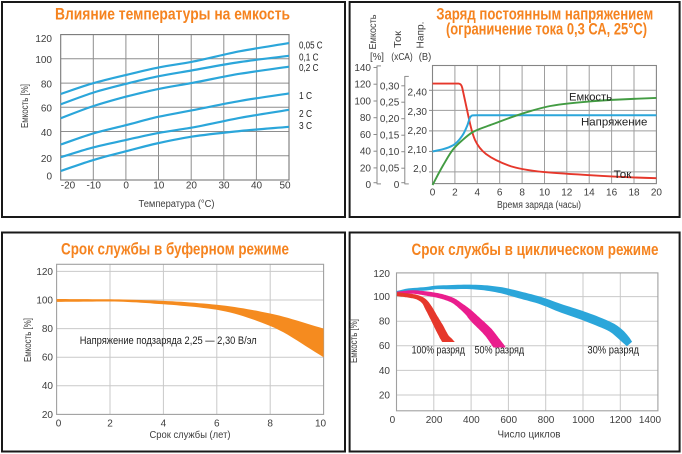 This screenshot has width=682, height=454. What do you see at coordinates (590, 193) in the screenshot?
I see `svg-text: 14` at bounding box center [590, 193].